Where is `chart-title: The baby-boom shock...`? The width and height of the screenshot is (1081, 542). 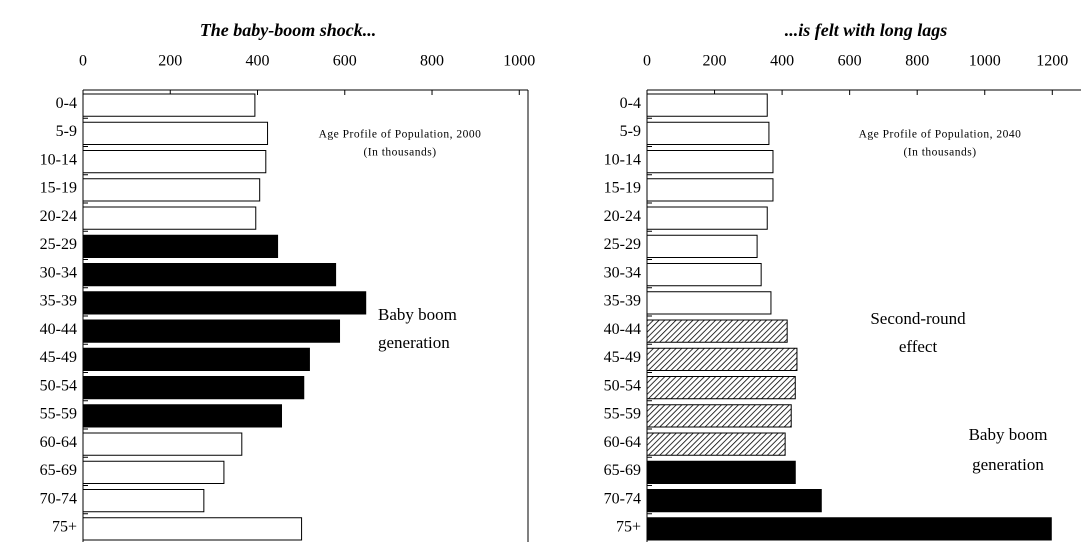
chart-title: The baby-boom shock... is located at coordinates (288, 30).